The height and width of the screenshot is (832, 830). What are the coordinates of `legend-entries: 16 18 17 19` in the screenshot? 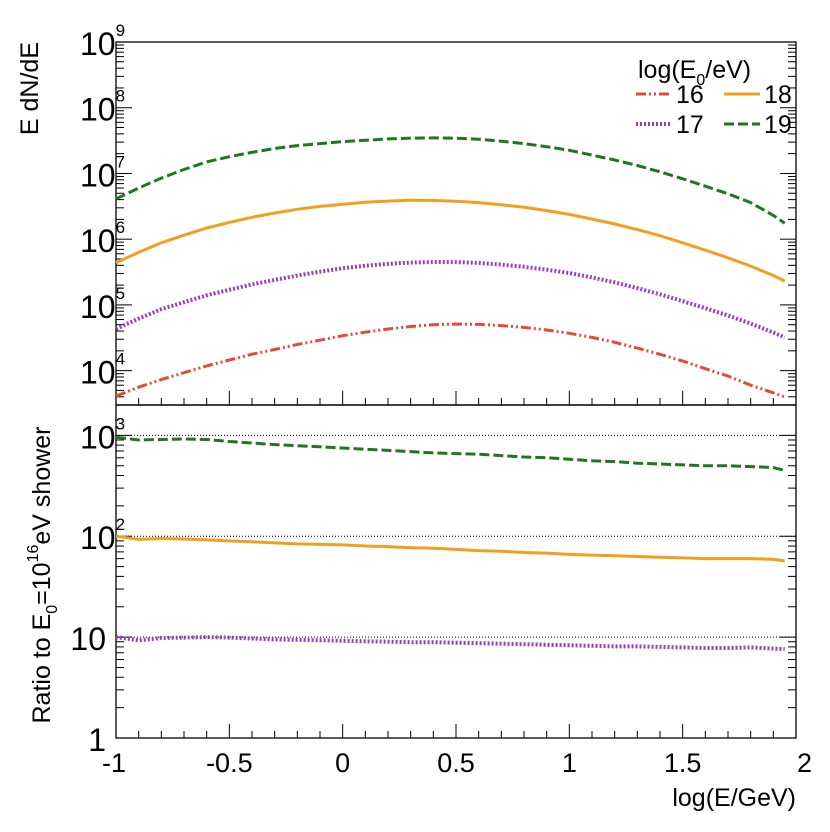 It's located at (714, 110).